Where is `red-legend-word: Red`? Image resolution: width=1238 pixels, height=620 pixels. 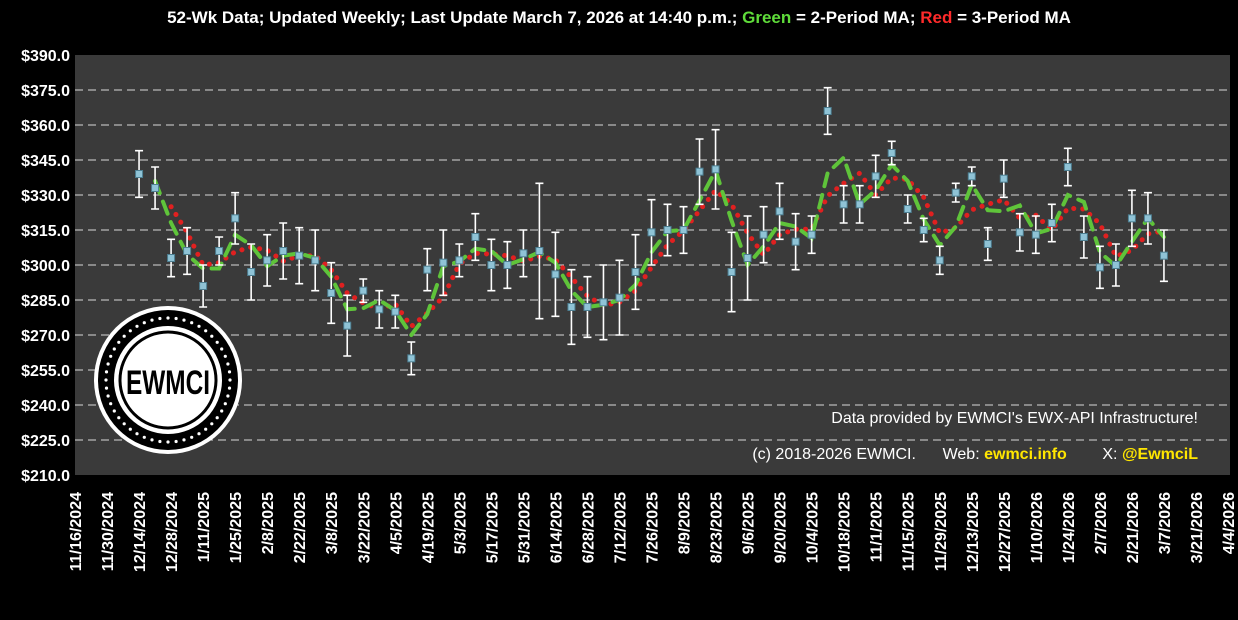 red-legend-word: Red is located at coordinates (936, 17).